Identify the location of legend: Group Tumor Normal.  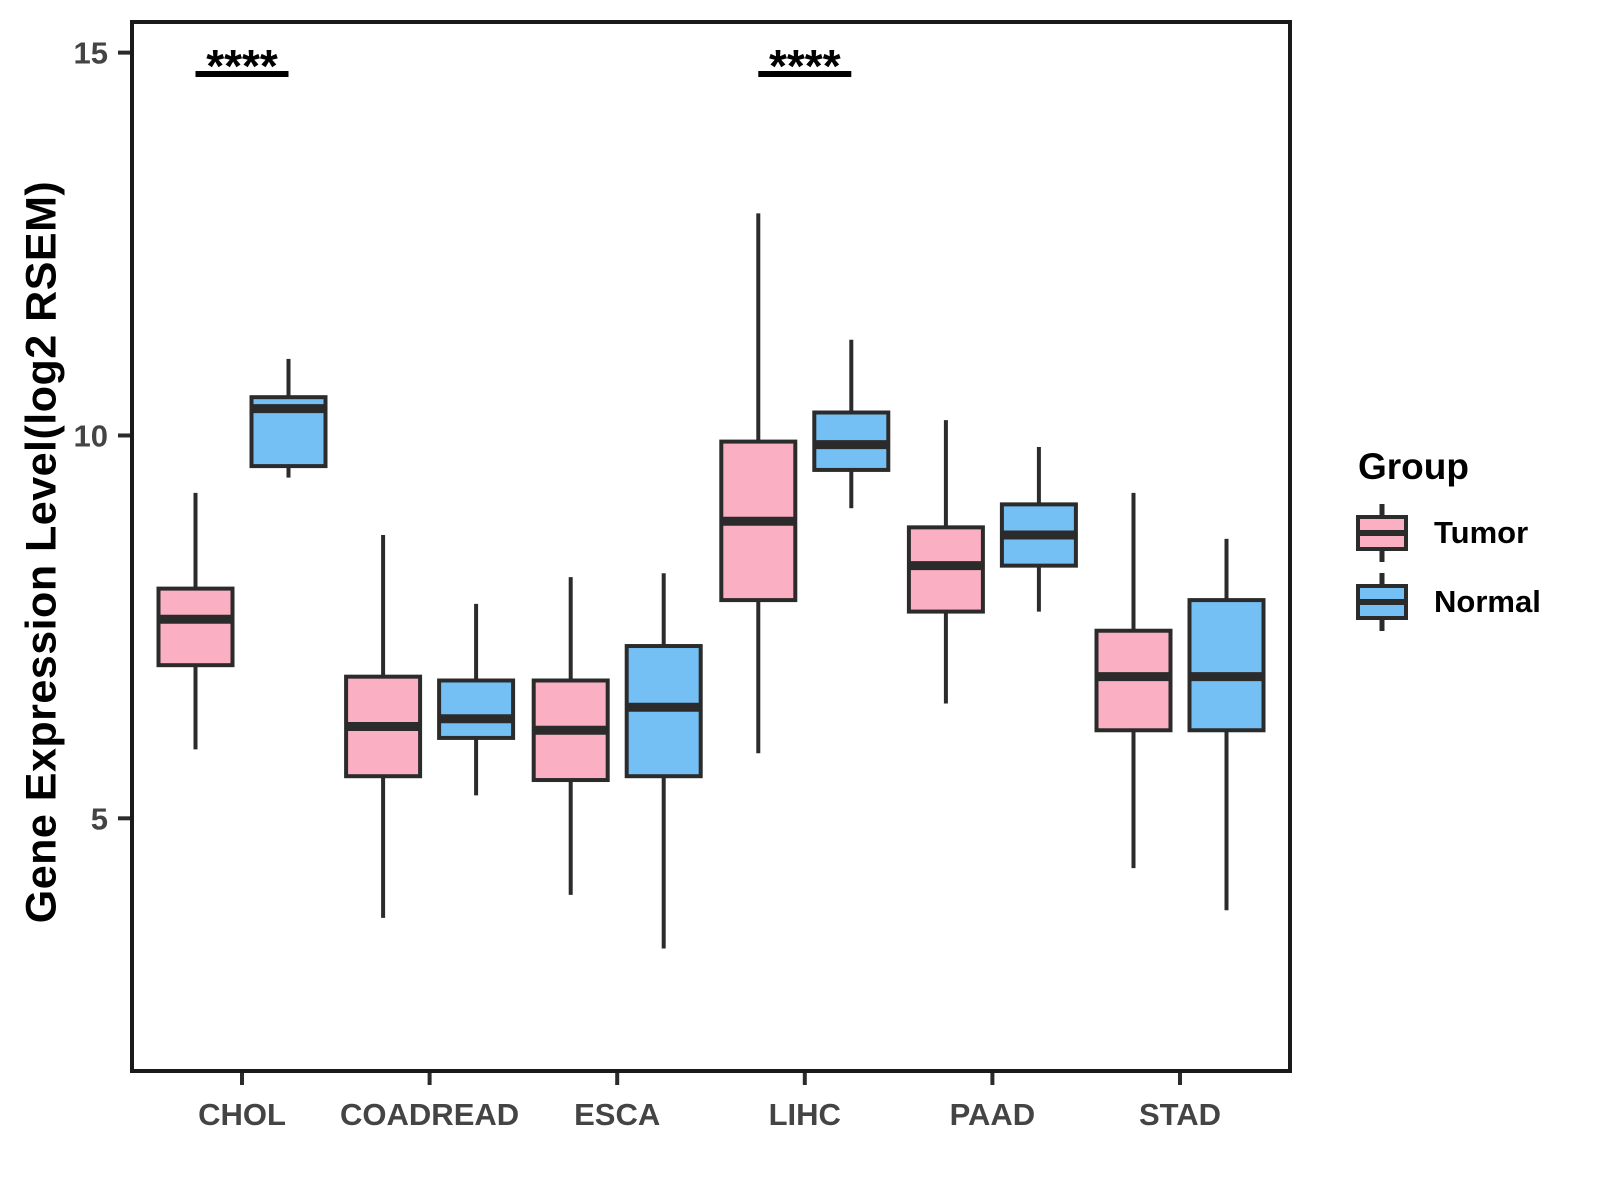
(1448, 544).